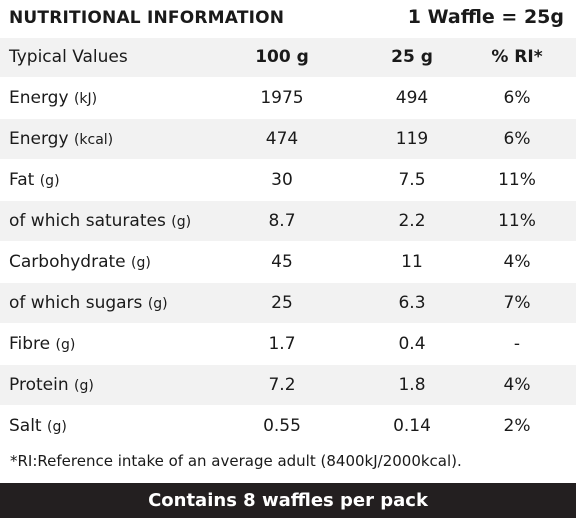 This screenshot has height=518, width=576. I want to click on value-per-25g: 119, so click(412, 139).